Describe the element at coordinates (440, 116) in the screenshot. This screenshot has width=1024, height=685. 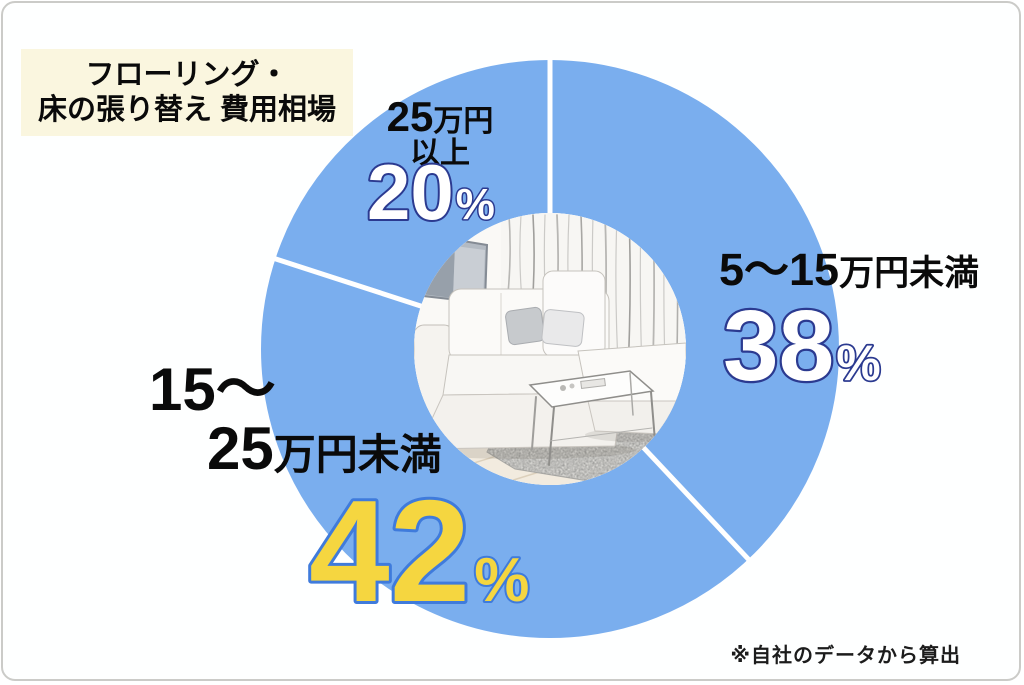
I see `label-seg-25plus-line1: 25万円` at that location.